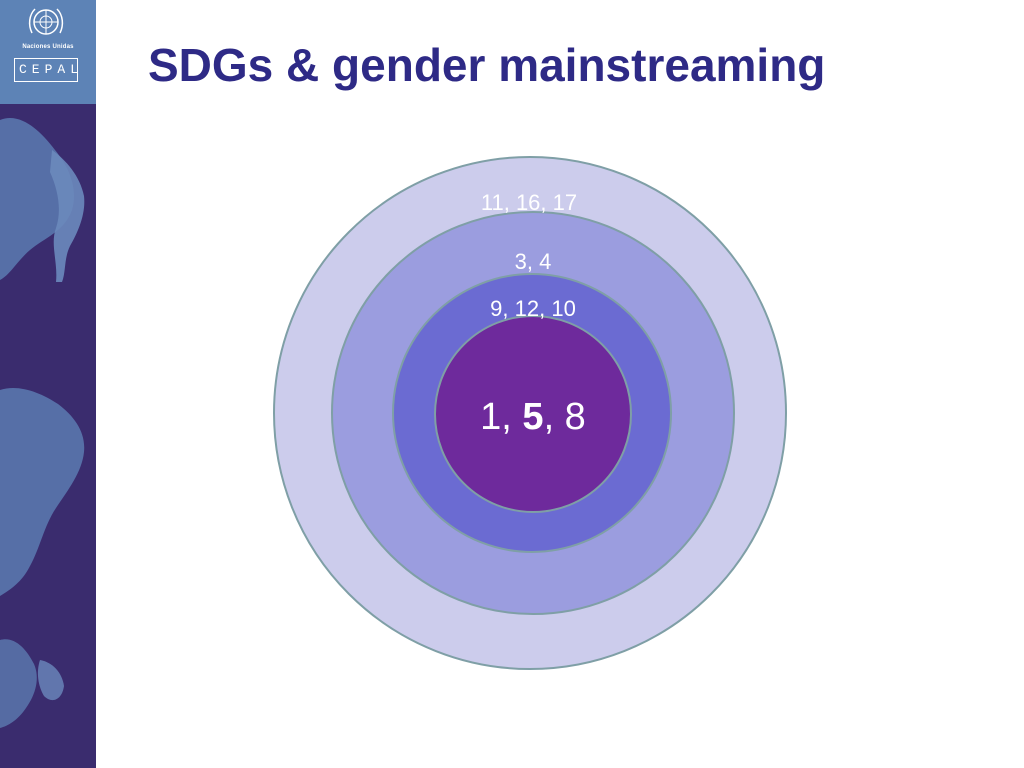 This screenshot has height=768, width=1024. Describe the element at coordinates (42, 423) in the screenshot. I see `americas-map-graphic` at that location.